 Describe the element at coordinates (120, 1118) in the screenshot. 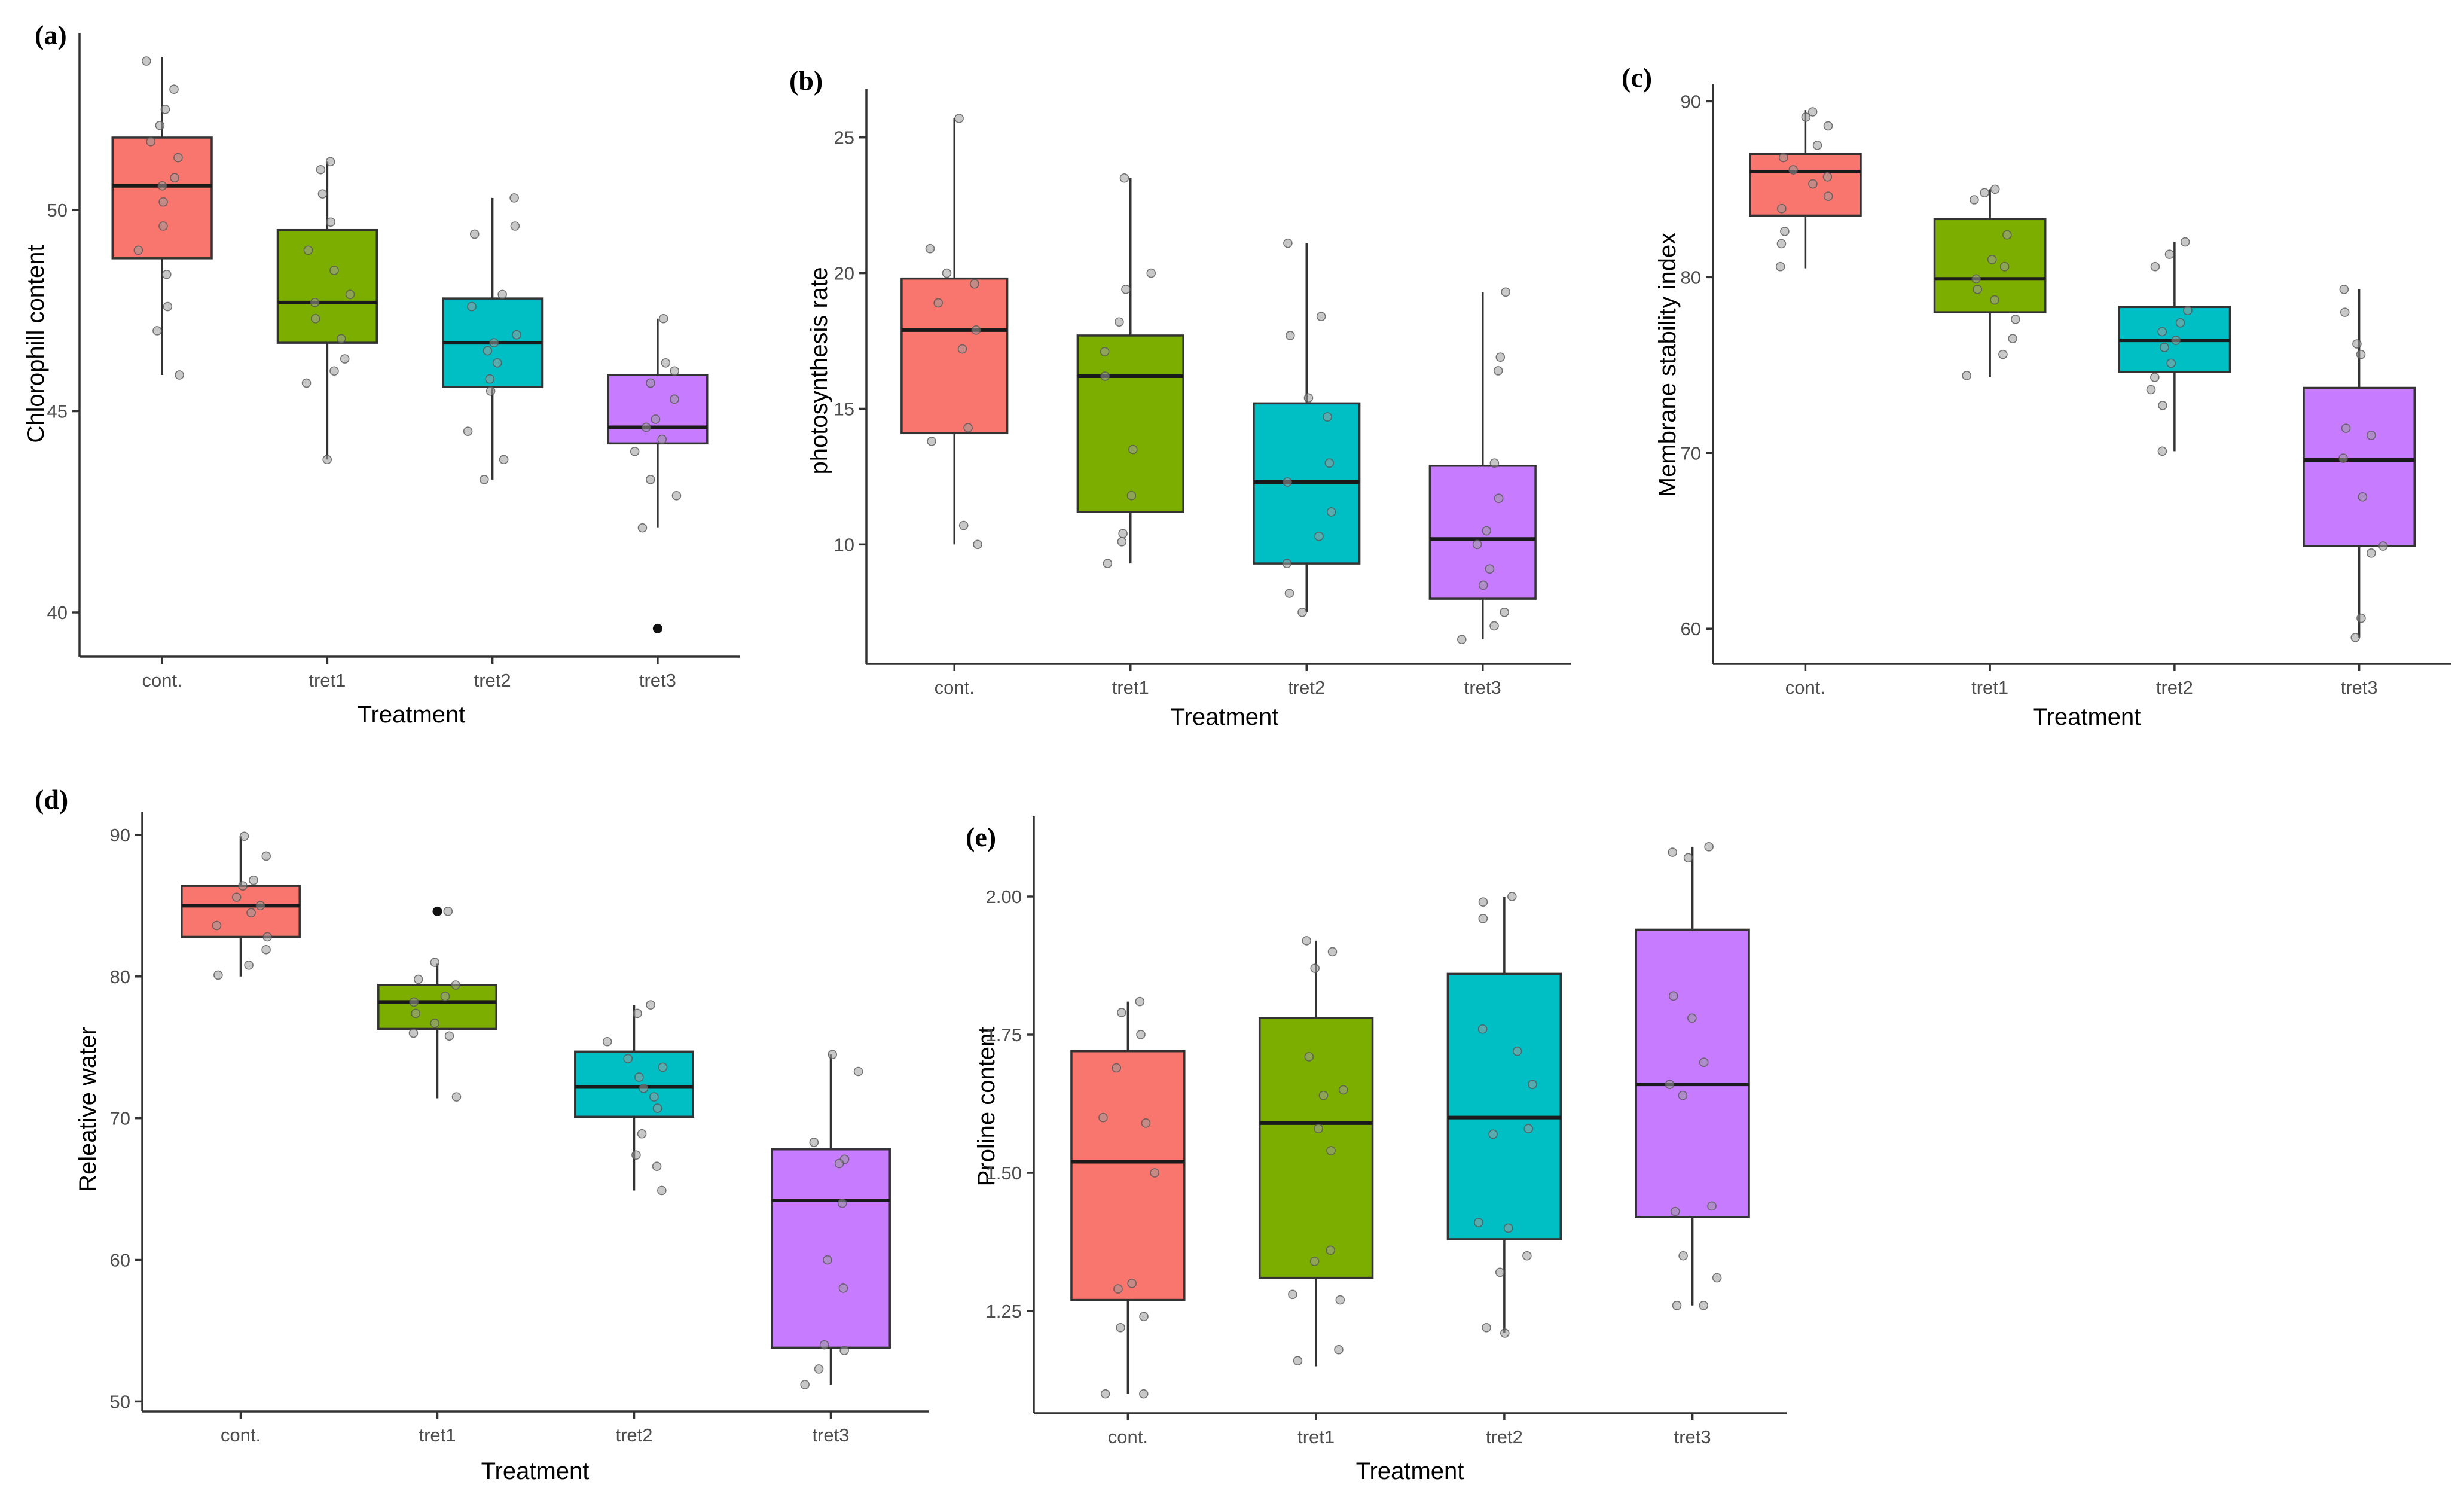

I see `y-tick-label: 70` at that location.